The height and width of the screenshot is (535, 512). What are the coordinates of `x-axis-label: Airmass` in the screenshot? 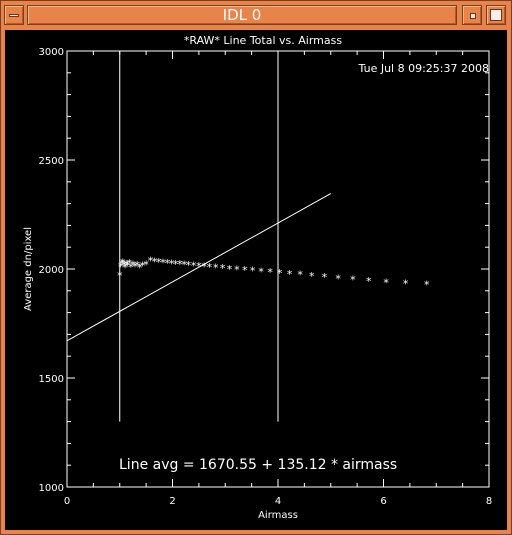 It's located at (278, 515).